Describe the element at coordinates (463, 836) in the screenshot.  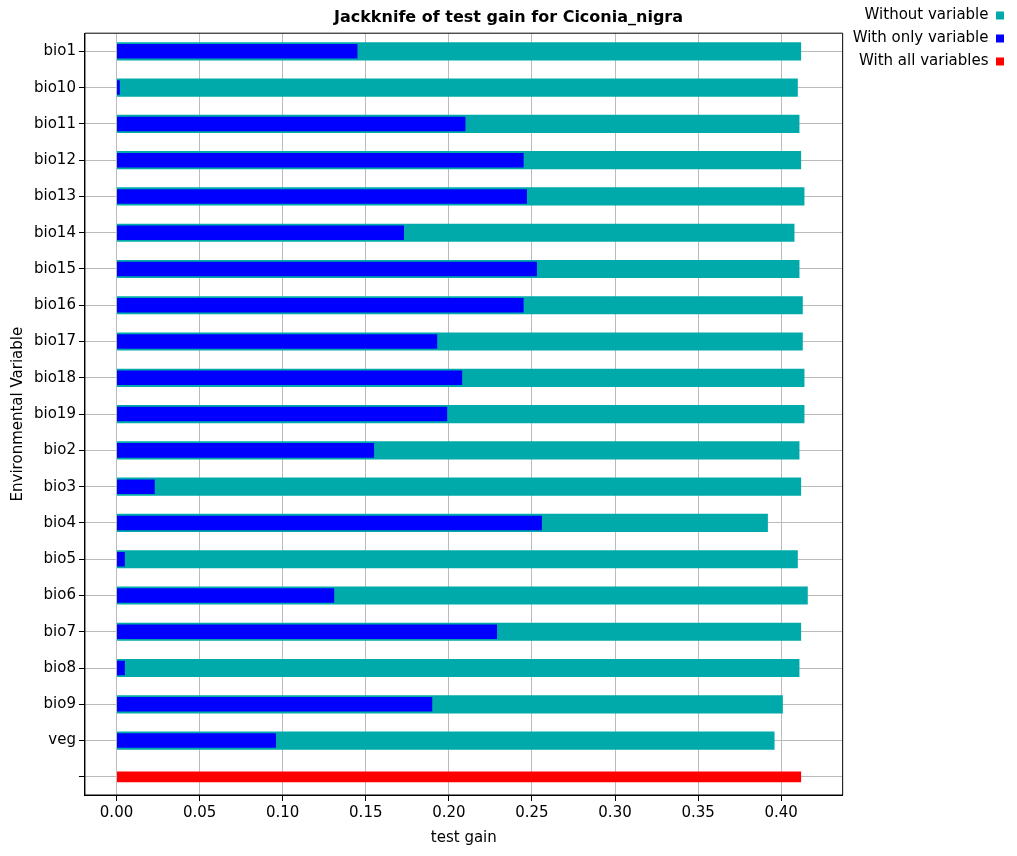
I see `x-axis-title: test gain` at that location.